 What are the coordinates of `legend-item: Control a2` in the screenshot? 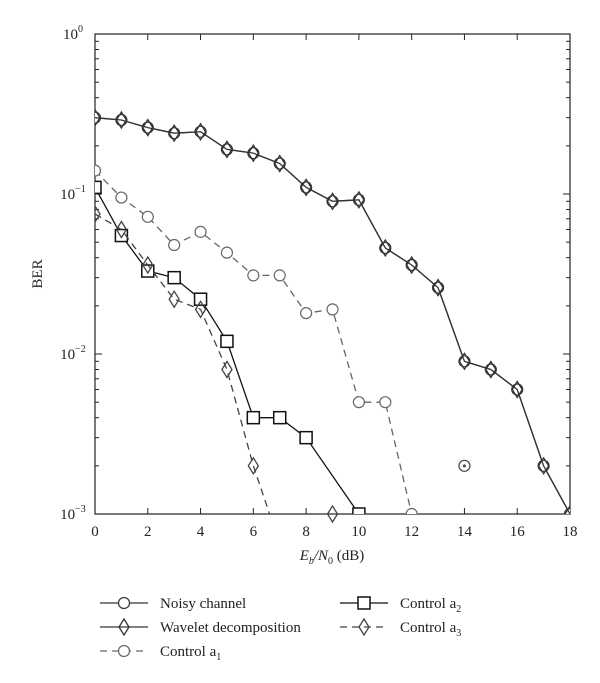 It's located at (400, 605).